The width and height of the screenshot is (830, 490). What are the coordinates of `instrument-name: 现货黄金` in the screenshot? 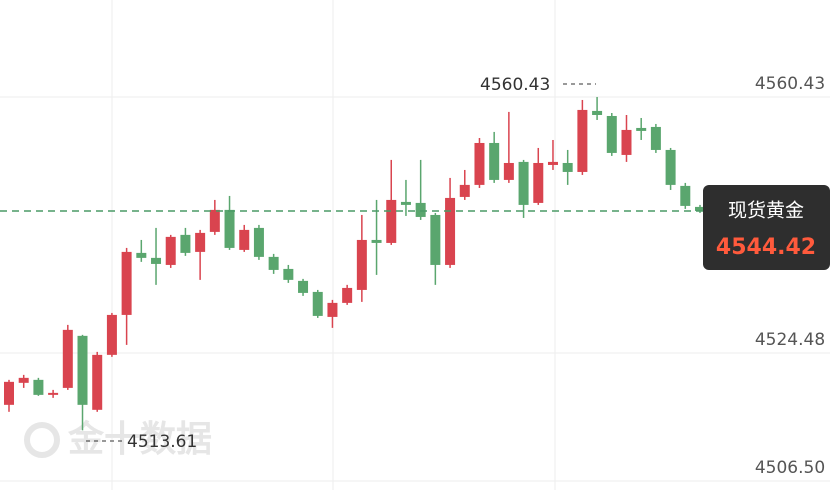 It's located at (766, 211).